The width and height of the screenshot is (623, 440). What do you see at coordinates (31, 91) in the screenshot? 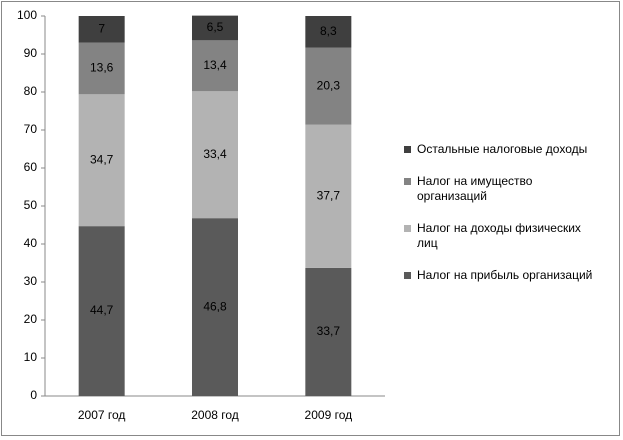
I see `y-tick-label: 80` at bounding box center [31, 91].